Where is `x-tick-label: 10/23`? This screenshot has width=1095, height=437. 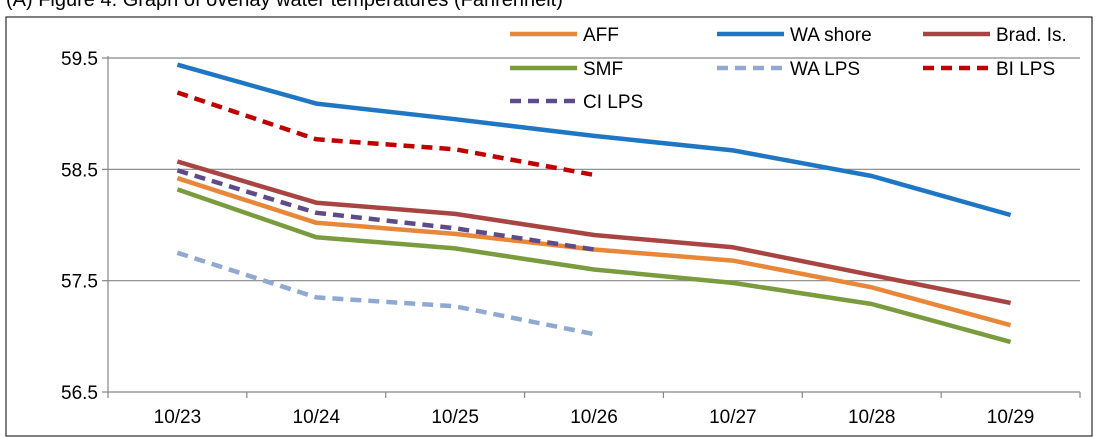 x-tick-label: 10/23 is located at coordinates (178, 417).